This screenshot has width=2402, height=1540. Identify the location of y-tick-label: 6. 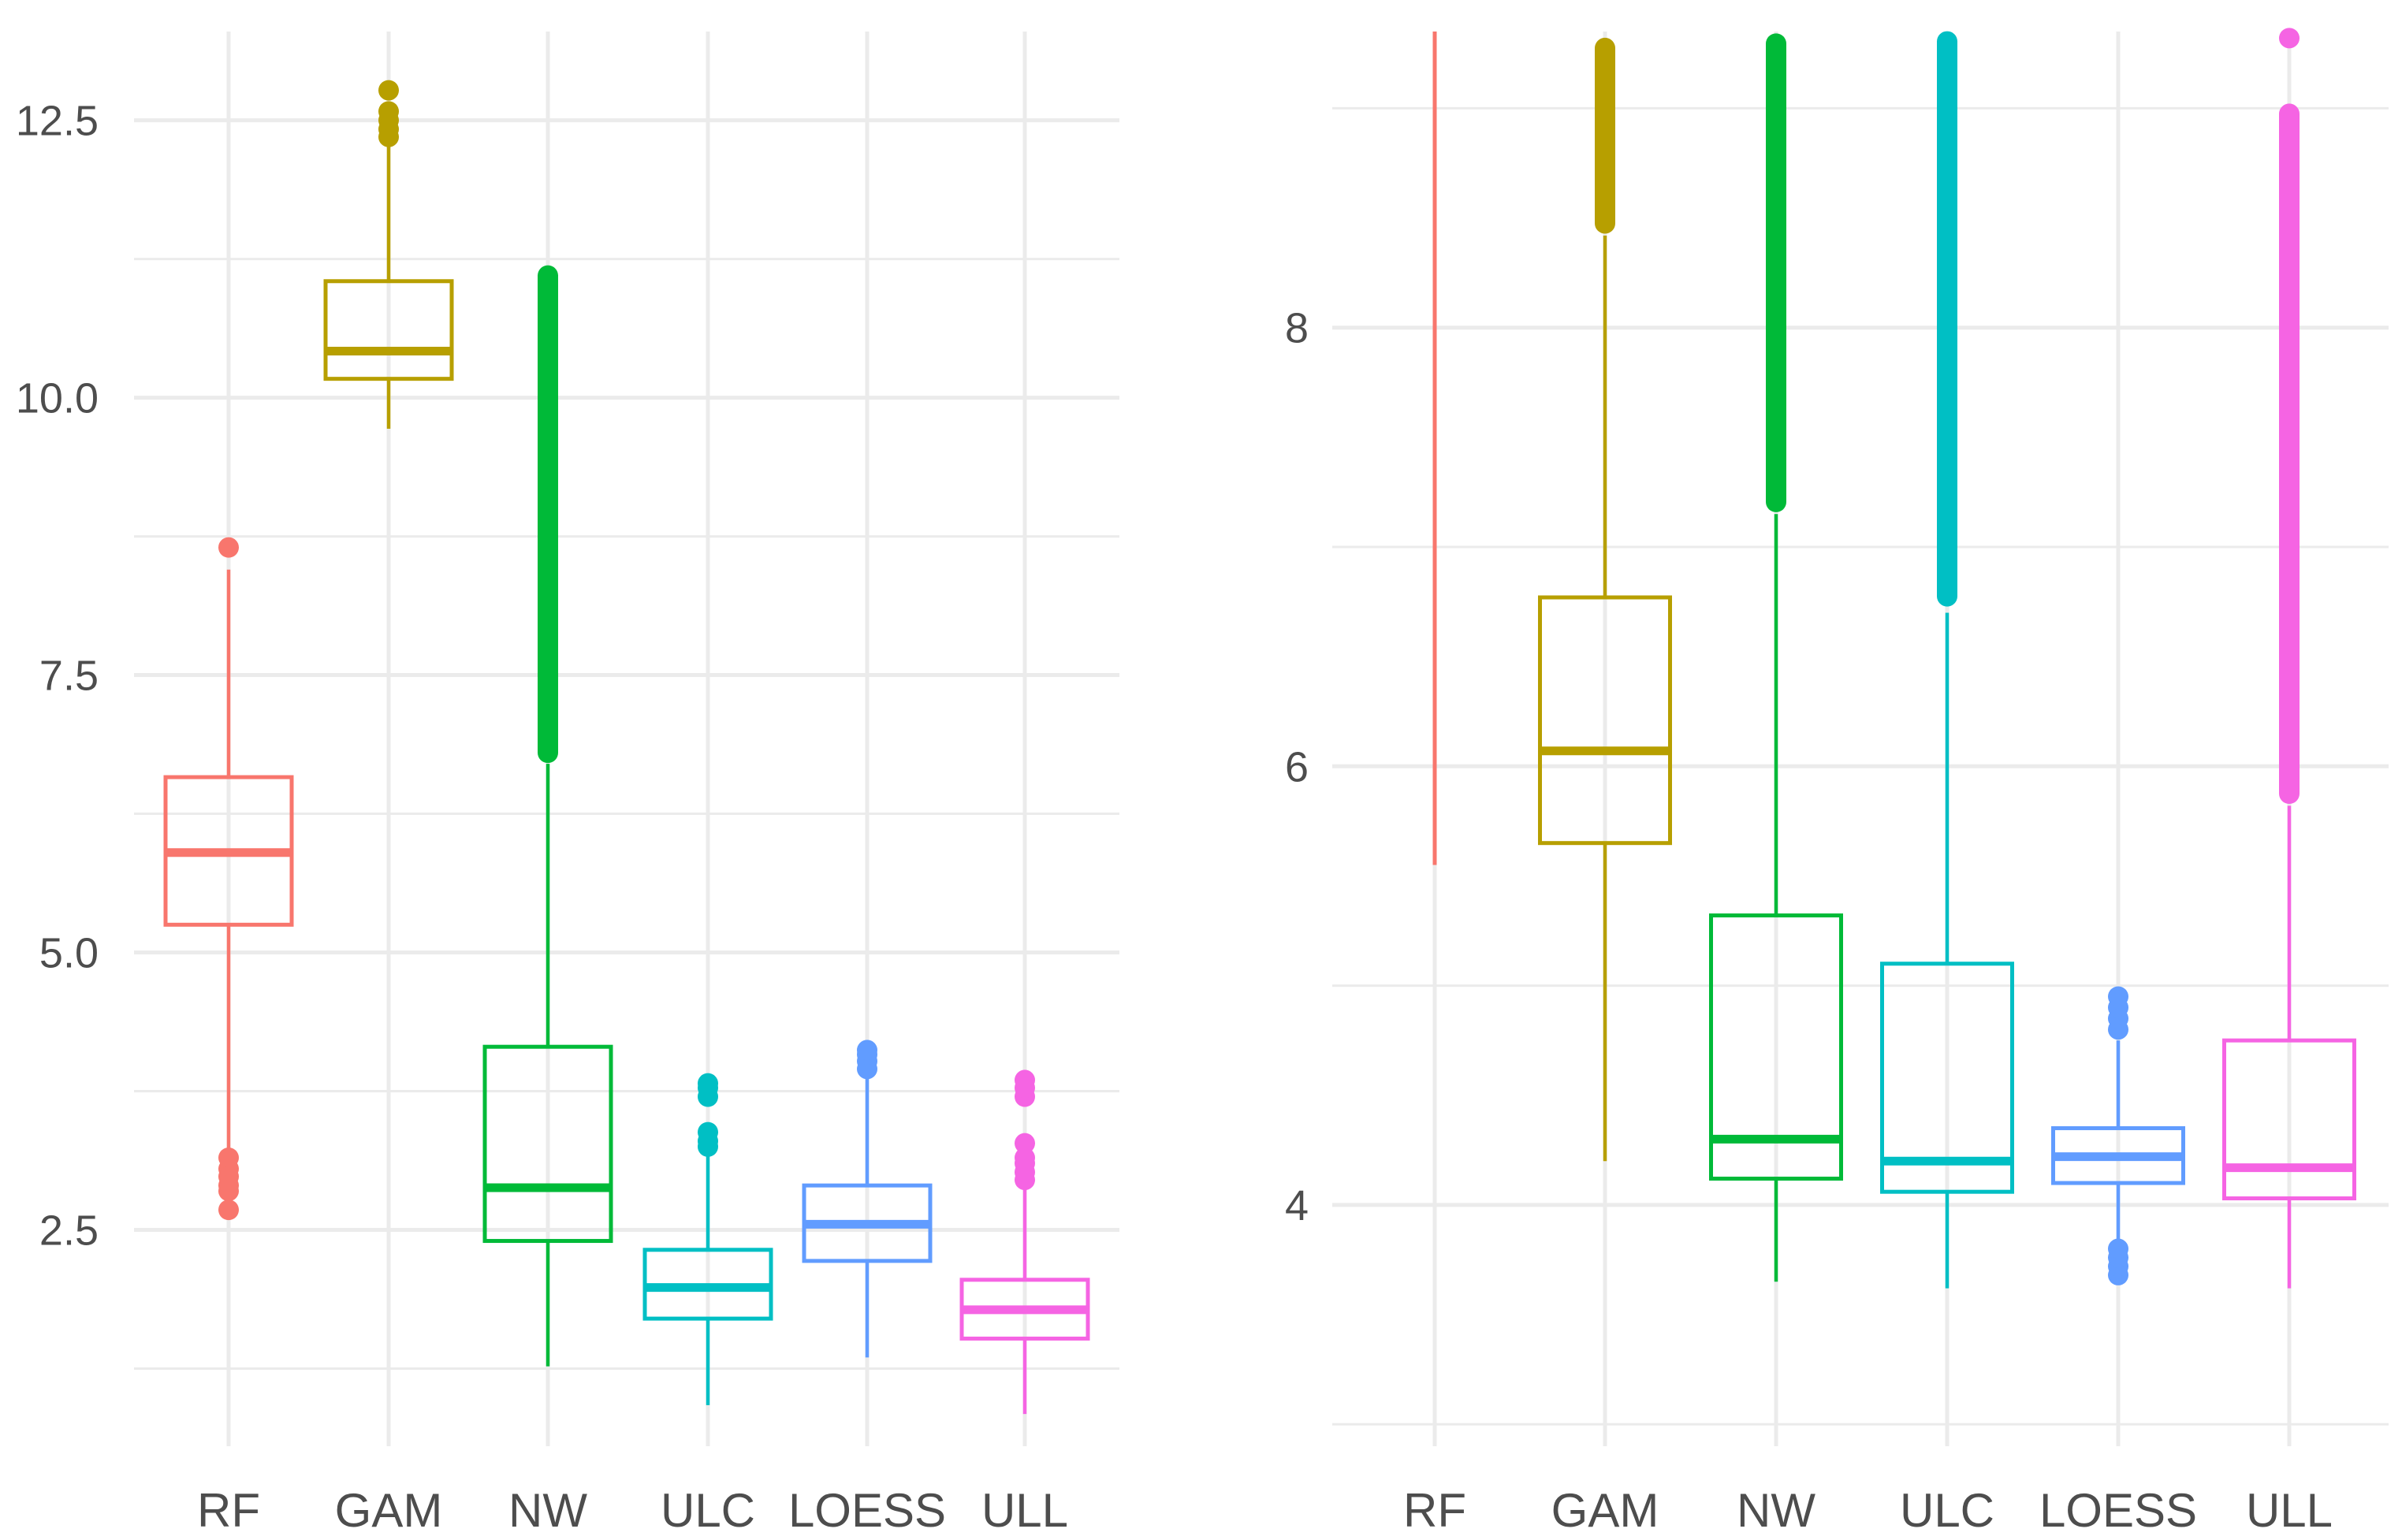
(1297, 766).